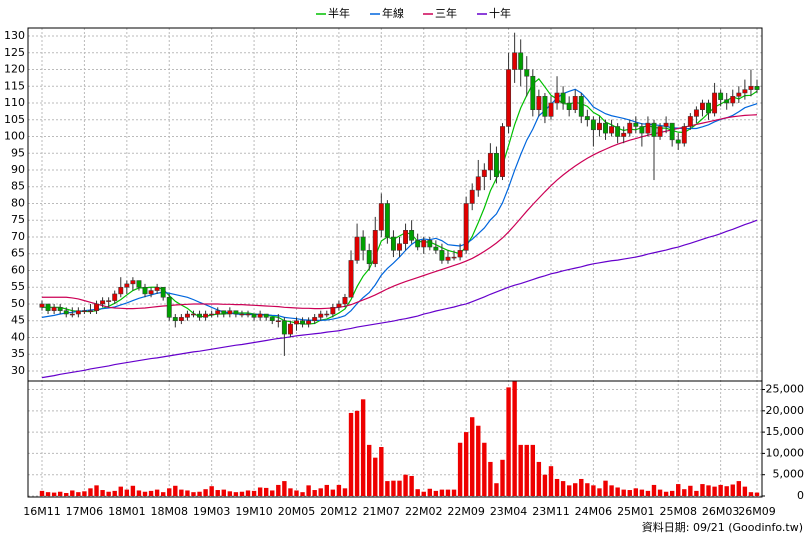 Image resolution: width=808 pixels, height=540 pixels. I want to click on y-tick-label: 55, so click(18, 286).